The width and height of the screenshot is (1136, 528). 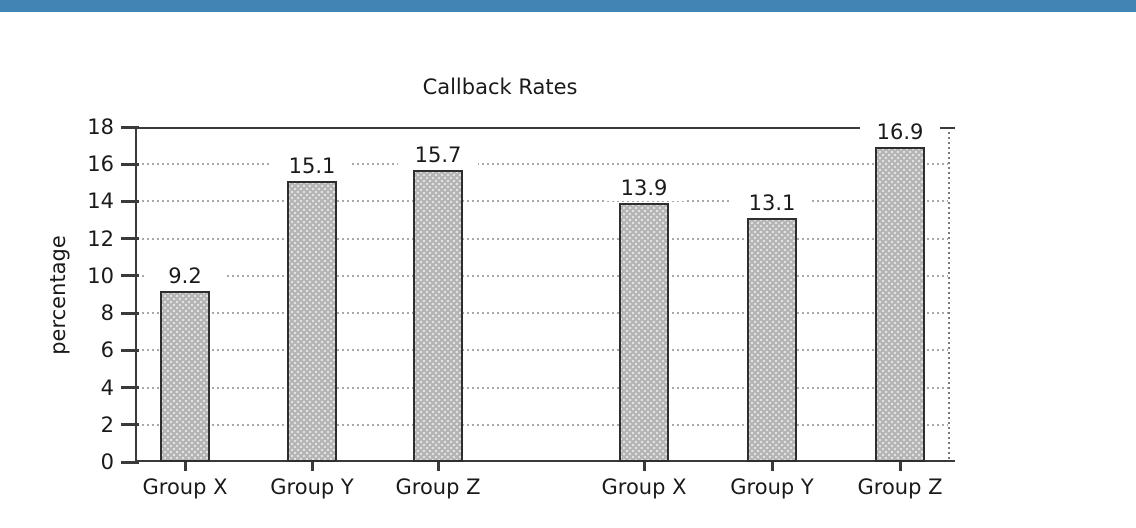 I want to click on y-tick-label: 2, so click(x=107, y=424).